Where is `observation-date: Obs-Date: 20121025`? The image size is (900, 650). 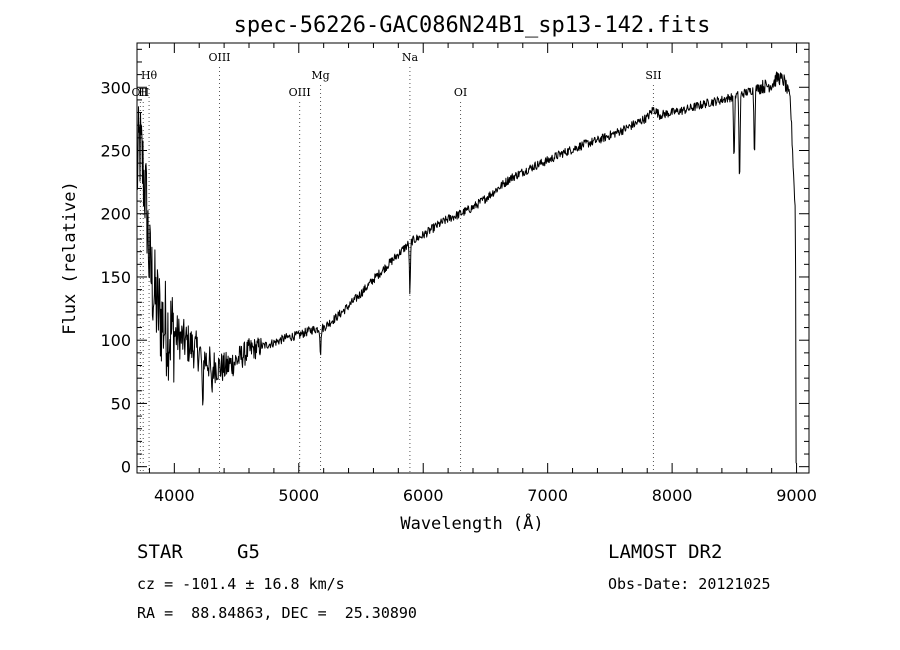 observation-date: Obs-Date: 20121025 is located at coordinates (689, 584).